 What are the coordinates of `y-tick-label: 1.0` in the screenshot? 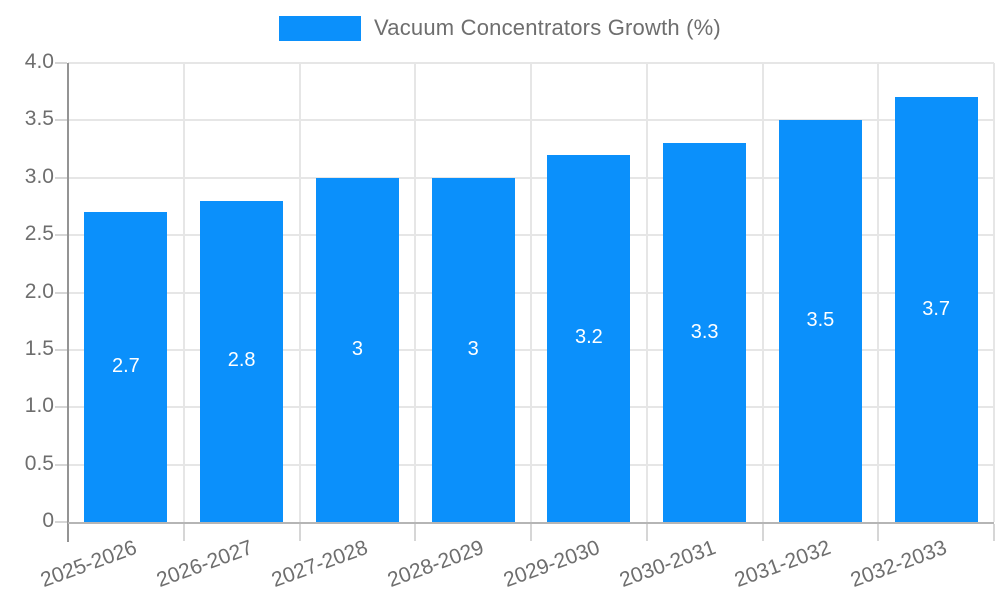 It's located at (39, 406).